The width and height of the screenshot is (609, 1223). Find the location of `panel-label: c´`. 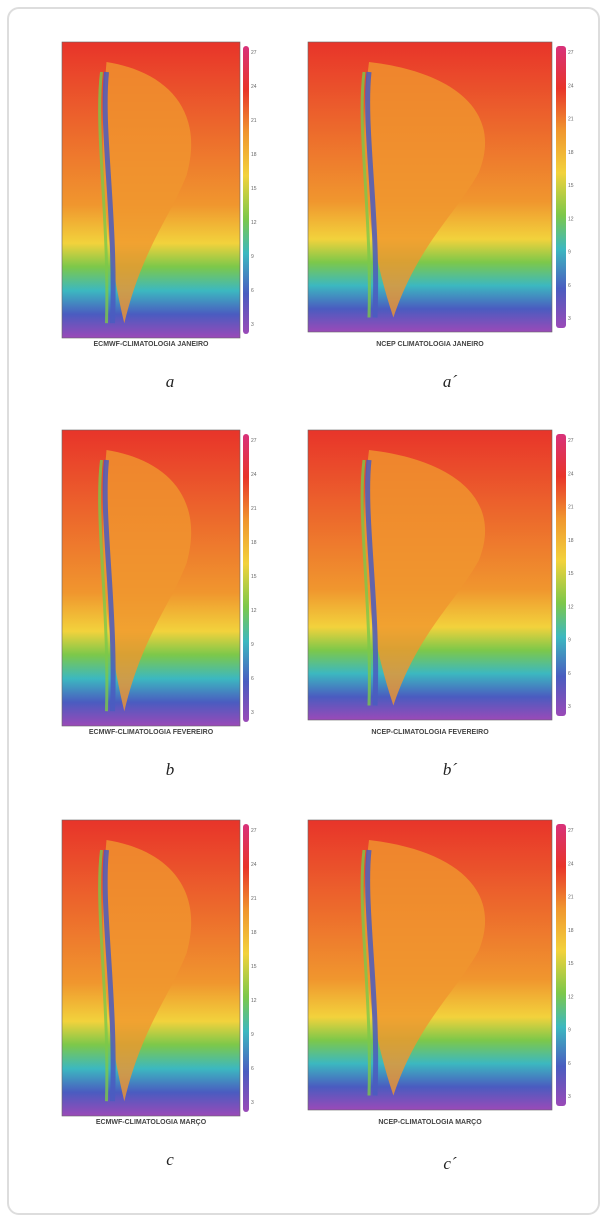

panel-label: c´ is located at coordinates (450, 1163).